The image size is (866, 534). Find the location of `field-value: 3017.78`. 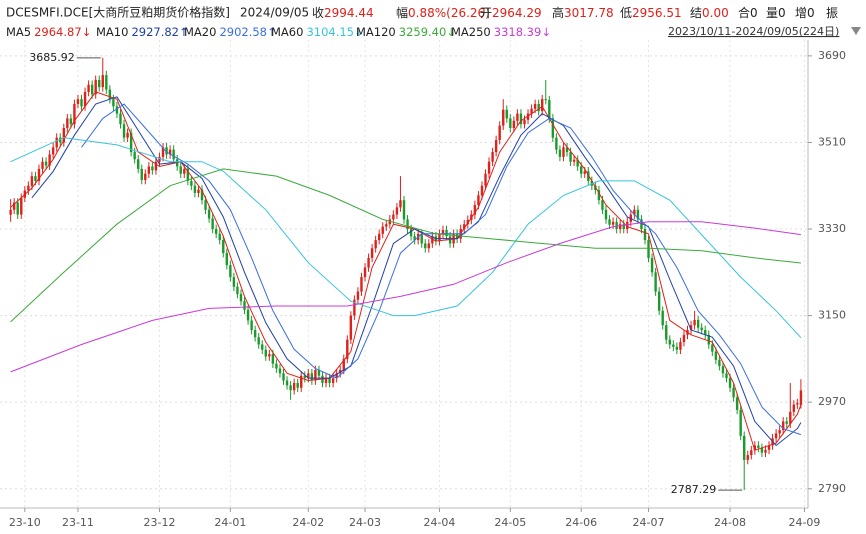

field-value: 3017.78 is located at coordinates (589, 13).